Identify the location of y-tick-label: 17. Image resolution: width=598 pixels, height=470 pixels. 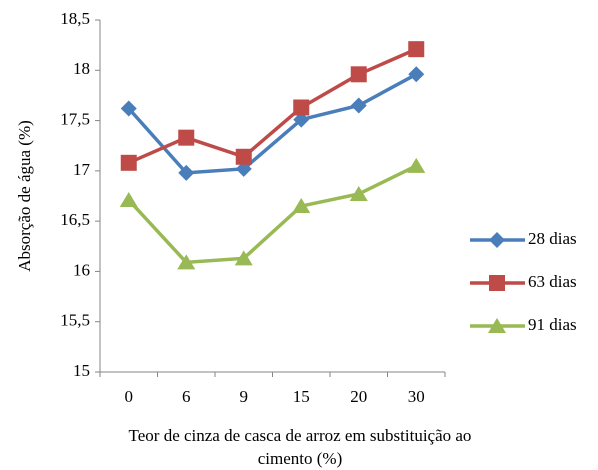
(82, 169).